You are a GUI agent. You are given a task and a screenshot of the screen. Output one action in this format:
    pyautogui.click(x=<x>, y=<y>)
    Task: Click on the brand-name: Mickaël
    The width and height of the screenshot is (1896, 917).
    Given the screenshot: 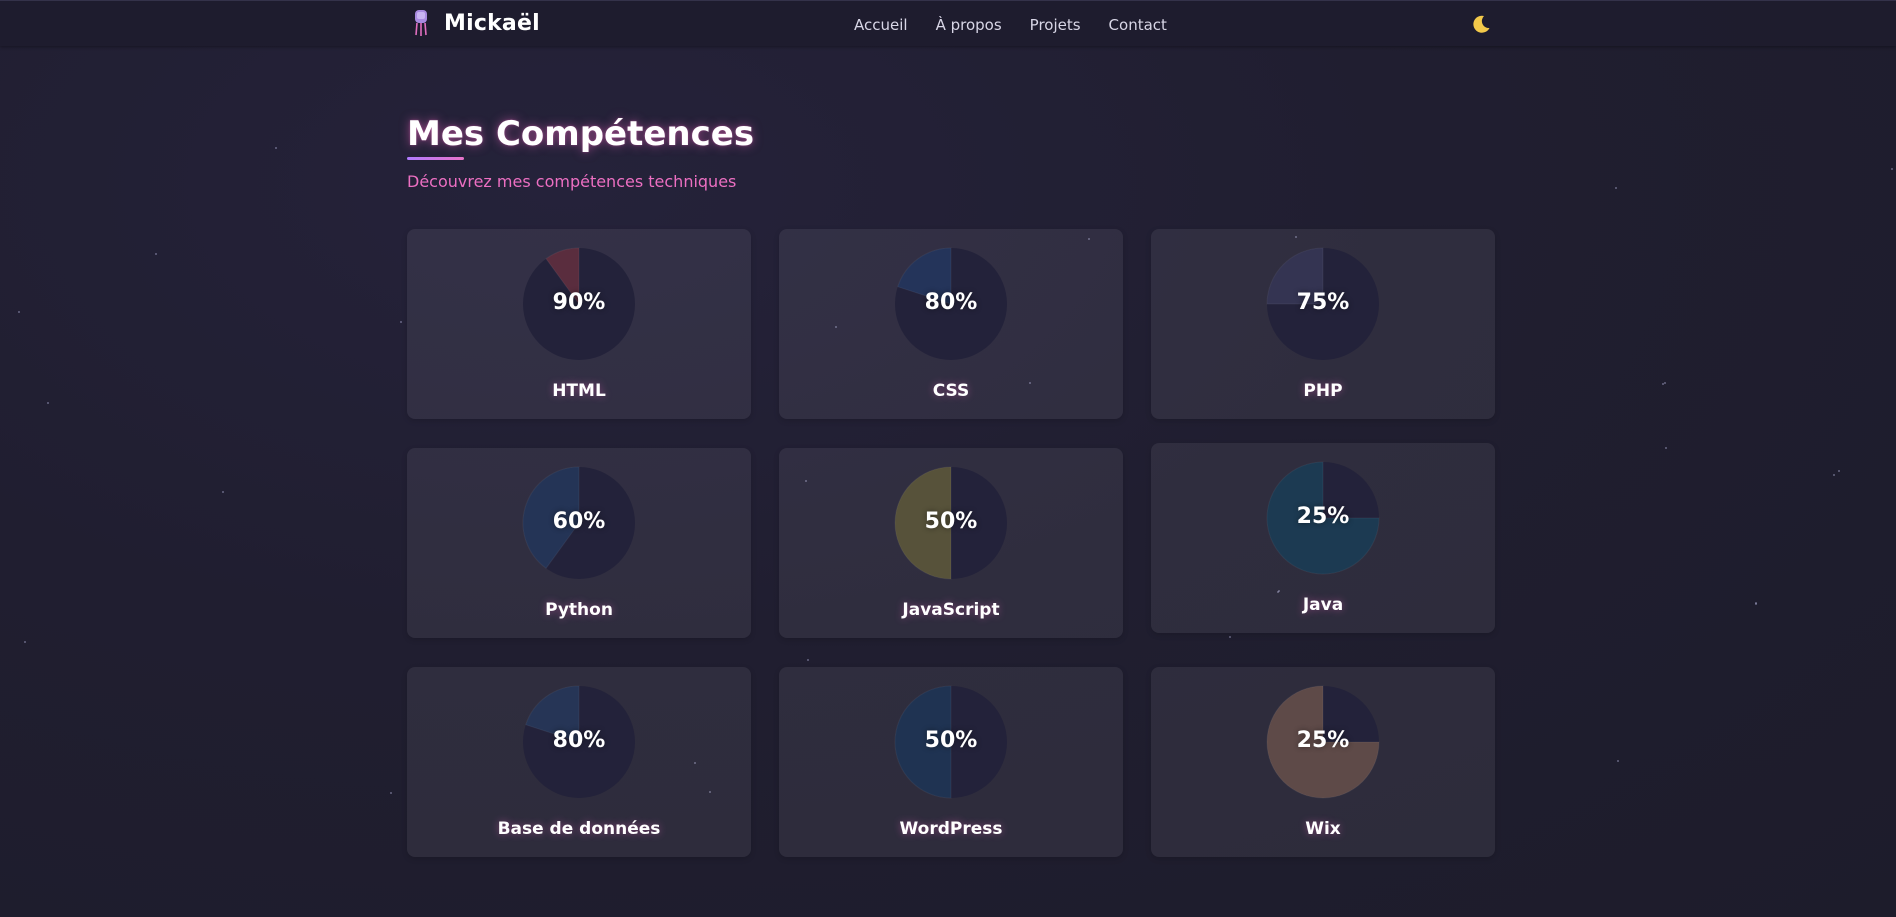 What is the action you would take?
    pyautogui.click(x=492, y=23)
    